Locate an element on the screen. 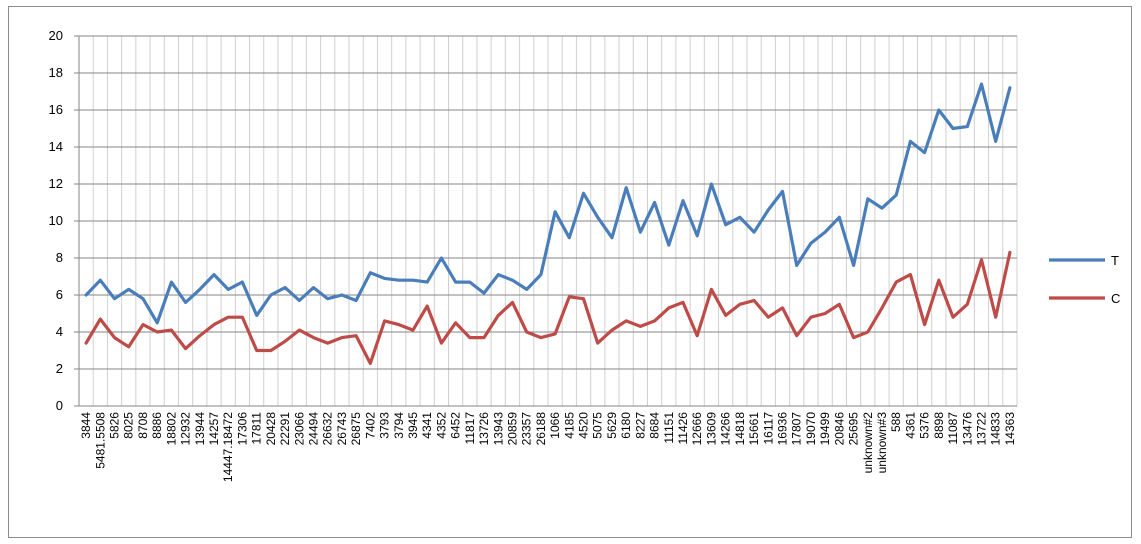 The height and width of the screenshot is (544, 1141). x-tick-label: 23357 is located at coordinates (527, 429).